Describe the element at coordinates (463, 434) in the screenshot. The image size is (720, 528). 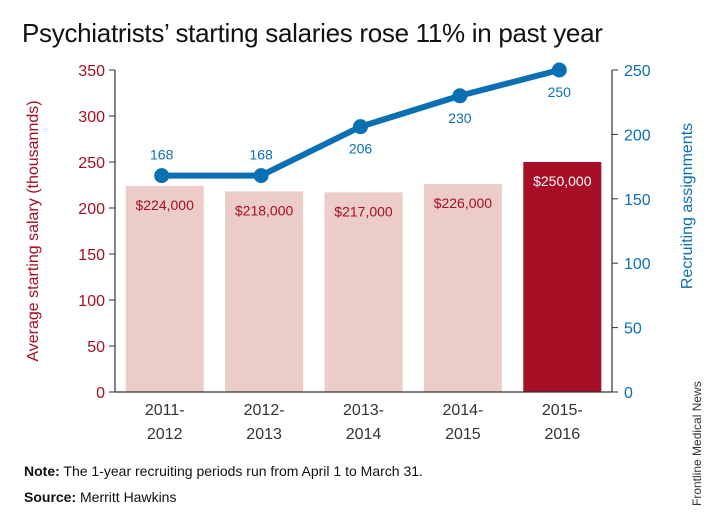
I see `x-axis-tick-label: 2015` at that location.